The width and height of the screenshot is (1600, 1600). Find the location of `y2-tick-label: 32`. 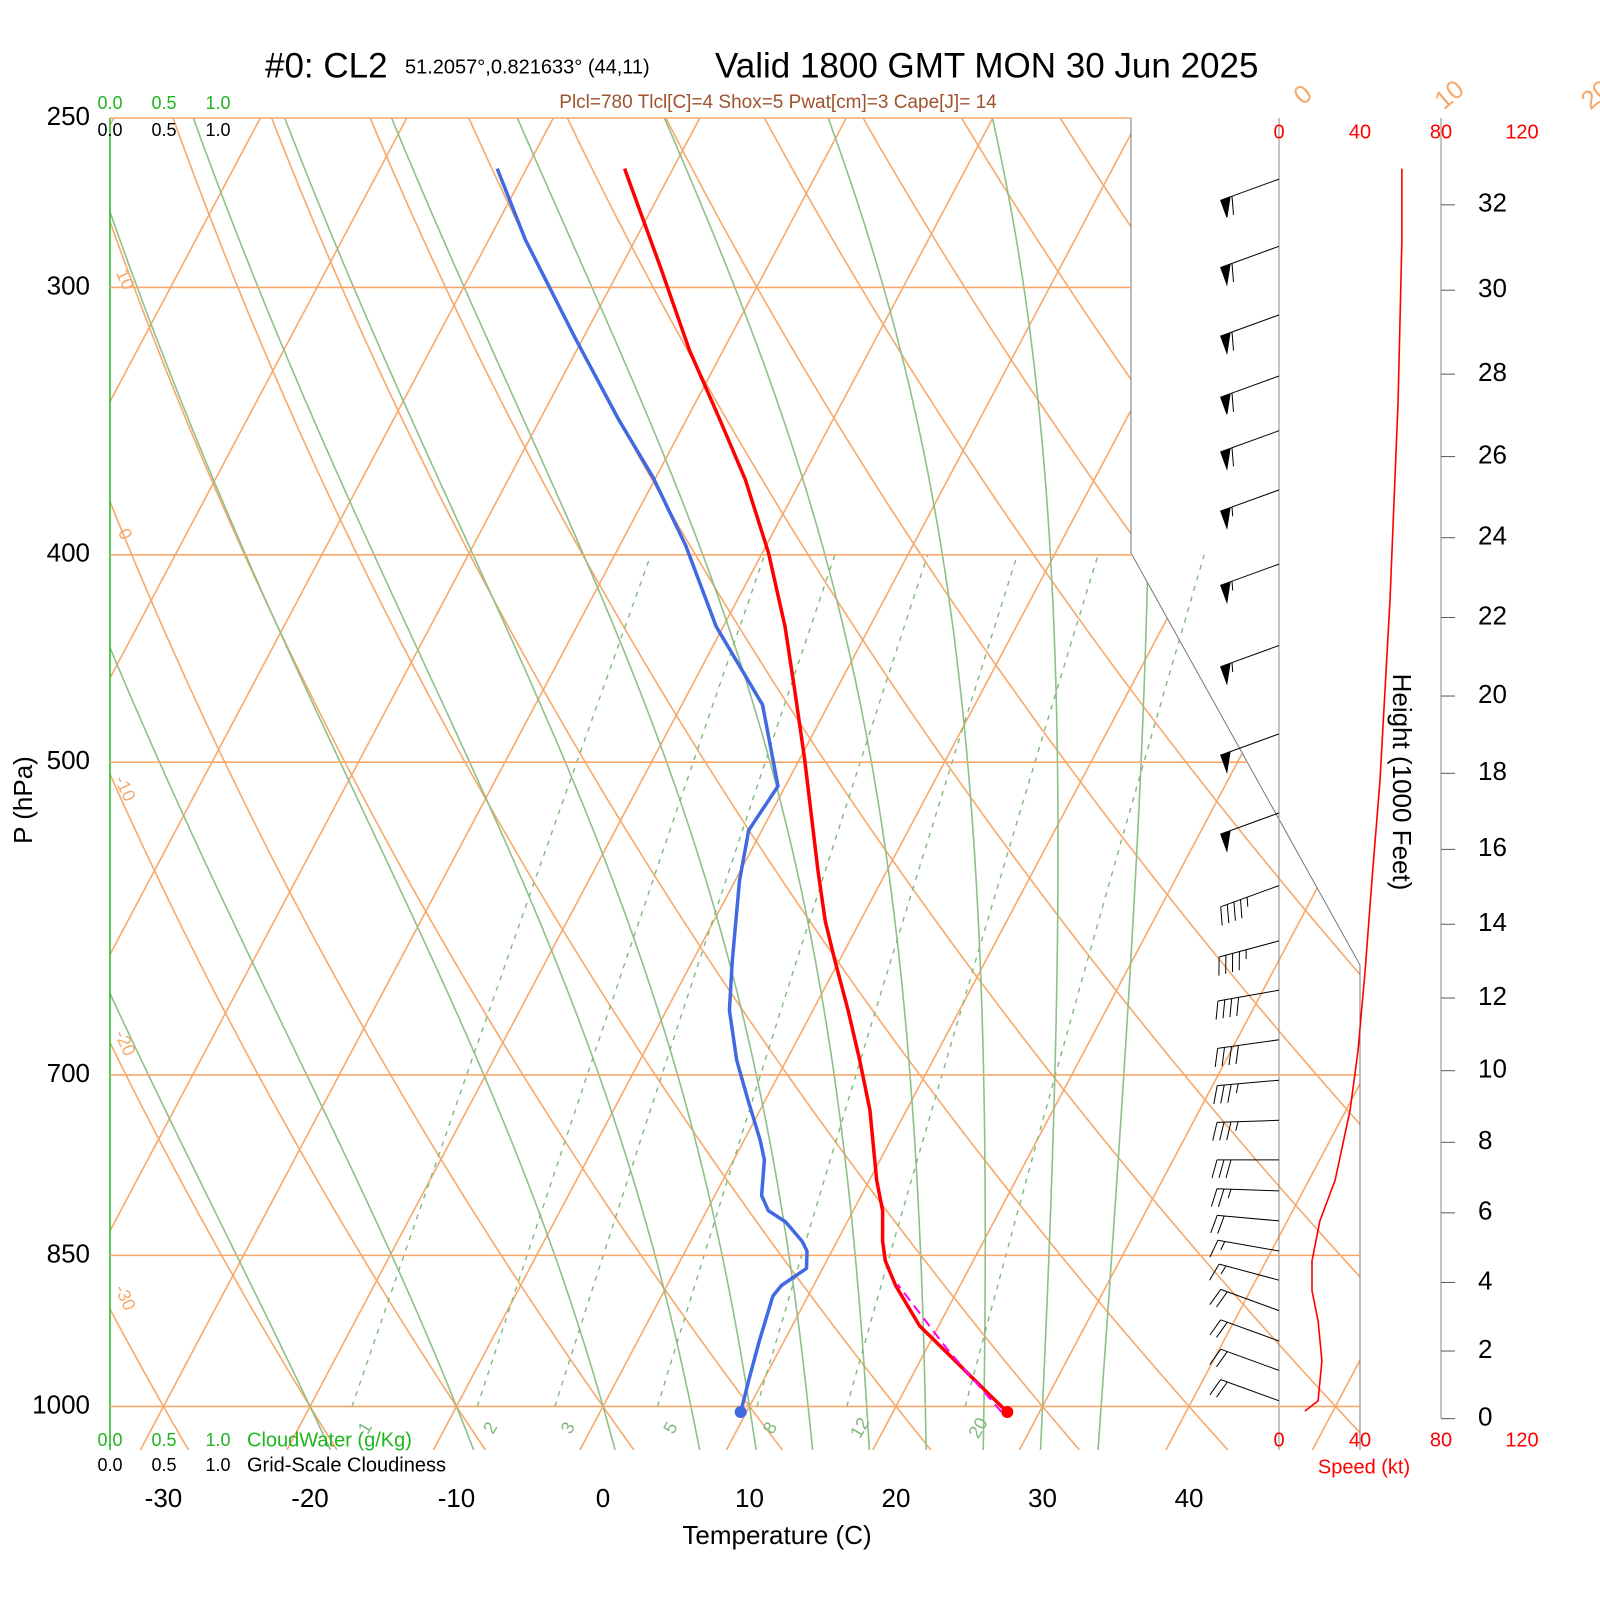

y2-tick-label: 32 is located at coordinates (1492, 203).